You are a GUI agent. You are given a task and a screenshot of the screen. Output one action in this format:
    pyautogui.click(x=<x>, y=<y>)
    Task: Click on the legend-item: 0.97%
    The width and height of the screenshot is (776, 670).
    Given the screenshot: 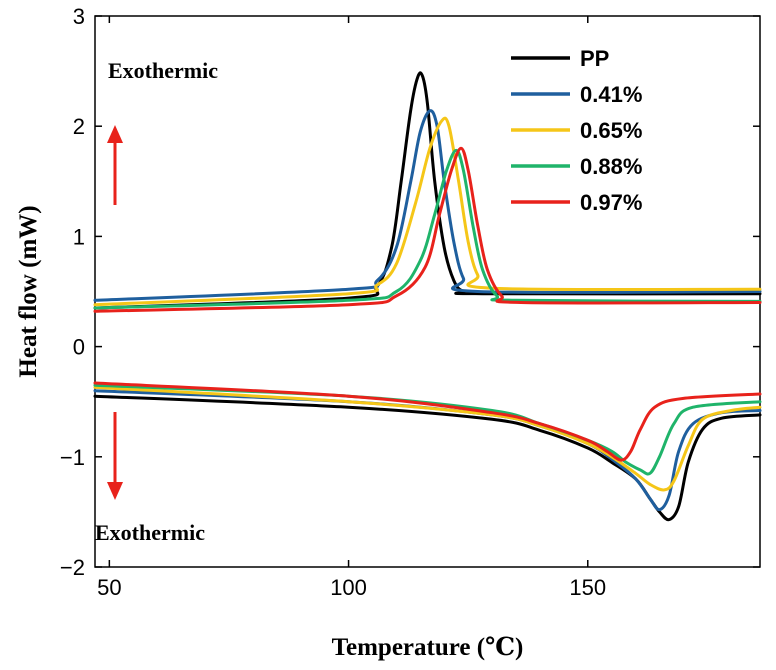 What is the action you would take?
    pyautogui.click(x=576, y=202)
    